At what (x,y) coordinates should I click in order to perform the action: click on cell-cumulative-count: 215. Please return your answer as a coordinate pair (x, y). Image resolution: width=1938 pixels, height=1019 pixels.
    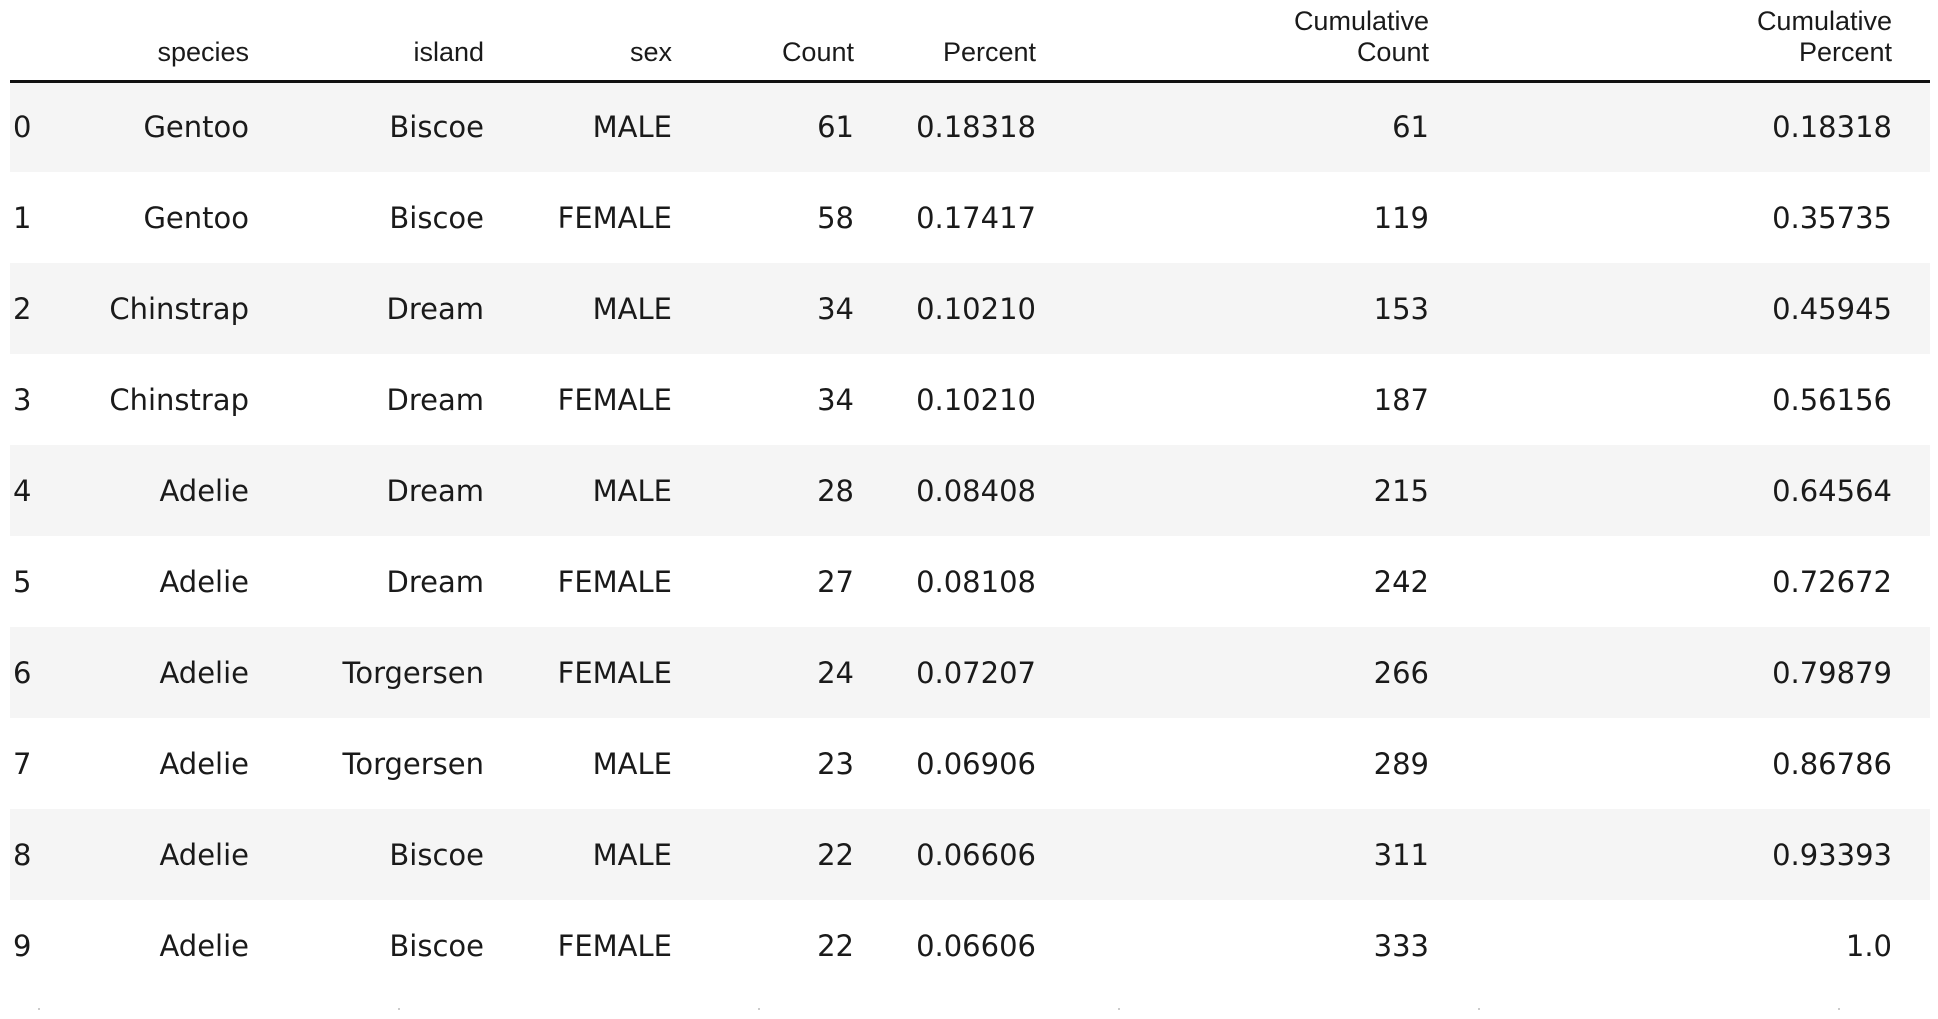
    Looking at the image, I should click on (1232, 490).